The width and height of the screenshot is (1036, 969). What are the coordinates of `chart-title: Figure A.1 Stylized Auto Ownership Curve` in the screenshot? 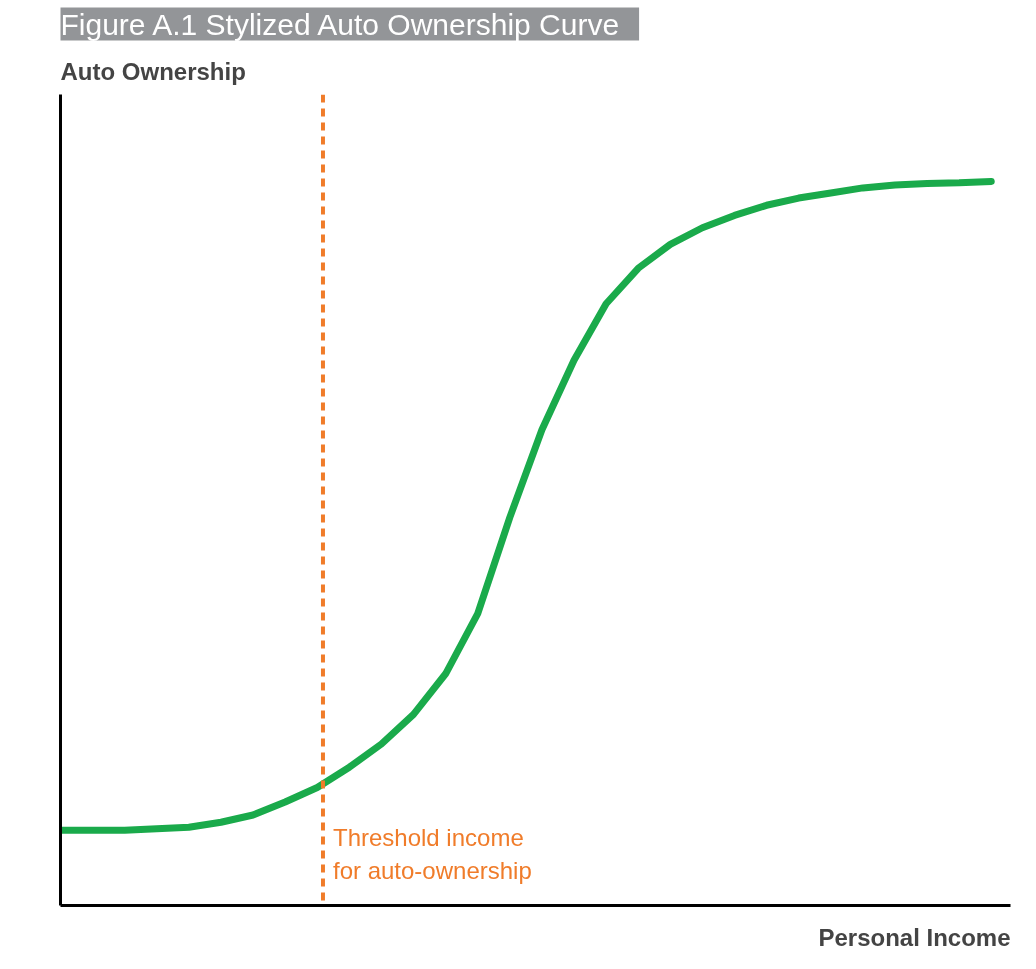 It's located at (340, 24).